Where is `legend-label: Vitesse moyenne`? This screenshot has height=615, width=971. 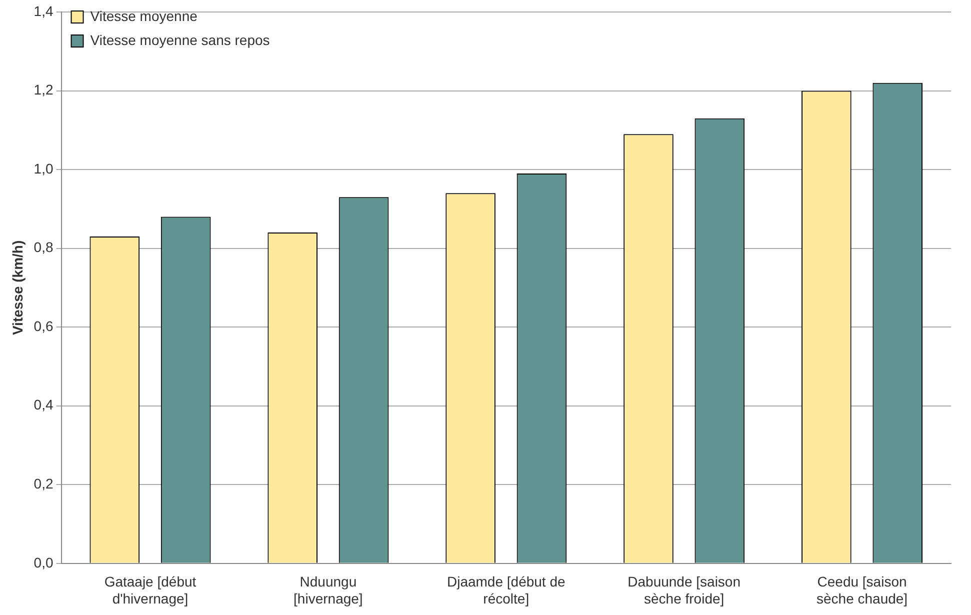
legend-label: Vitesse moyenne is located at coordinates (144, 16).